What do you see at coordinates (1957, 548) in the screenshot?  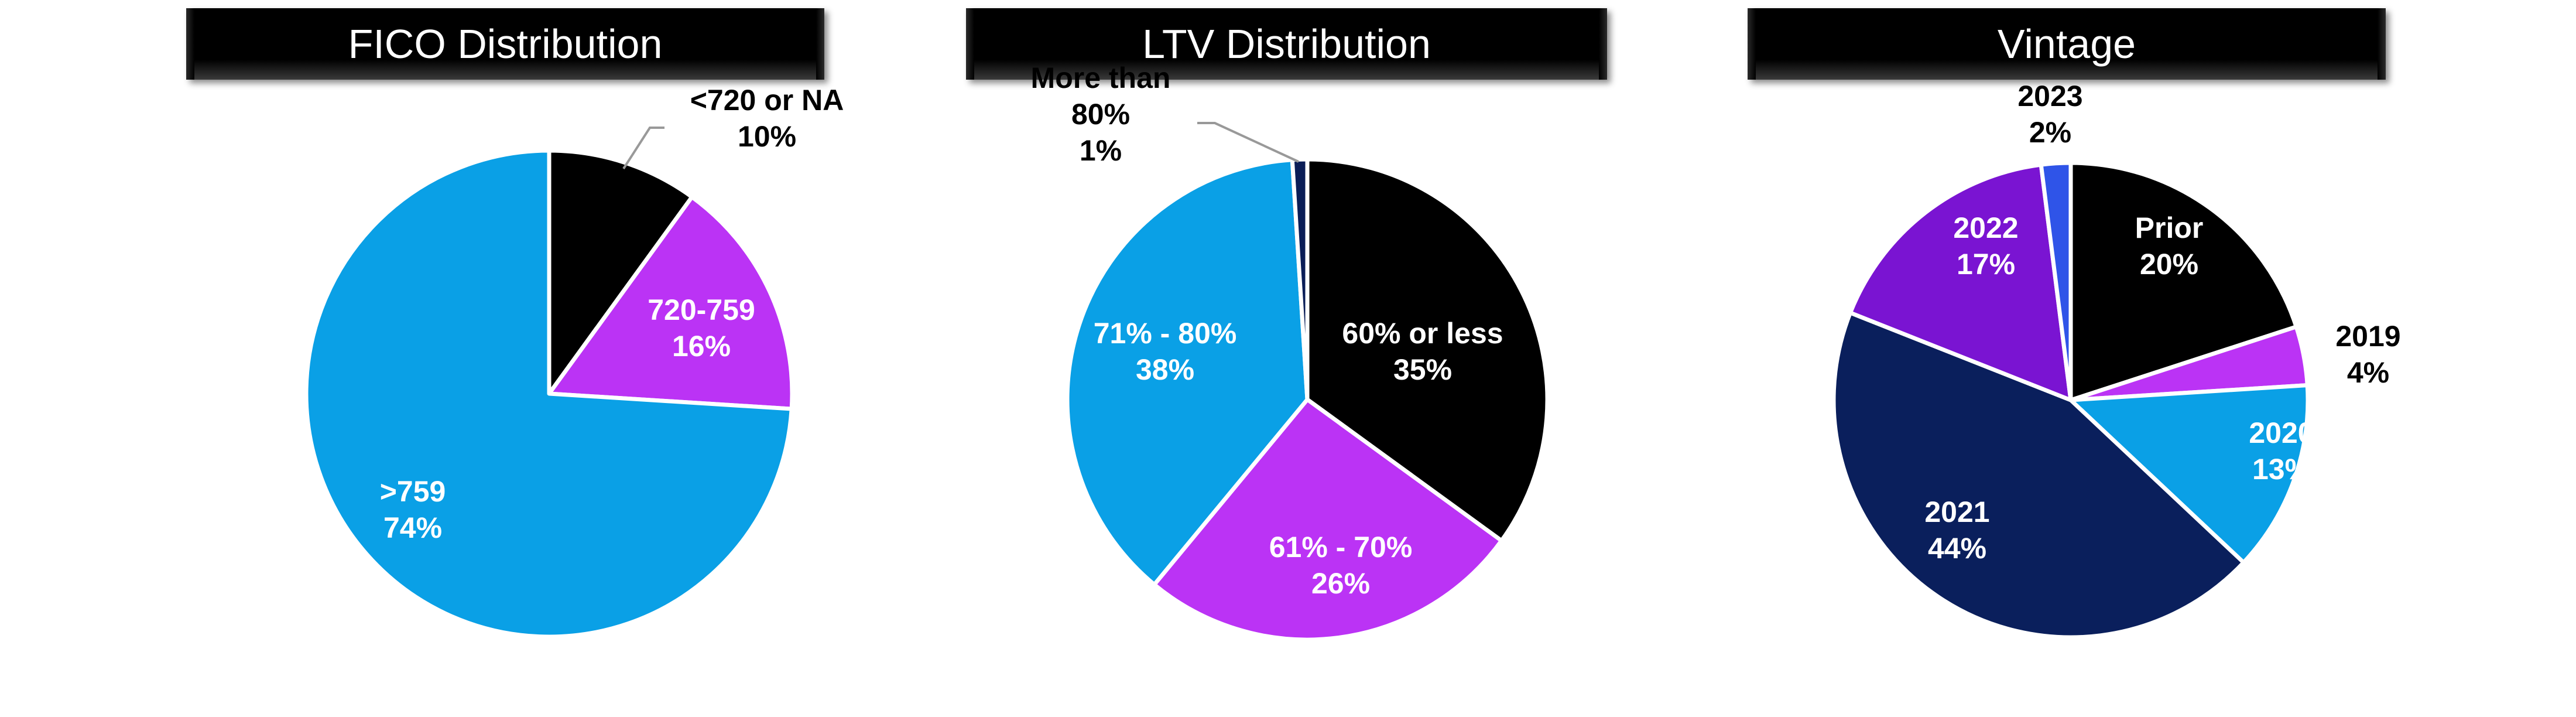 I see `slice-percent: 44%` at bounding box center [1957, 548].